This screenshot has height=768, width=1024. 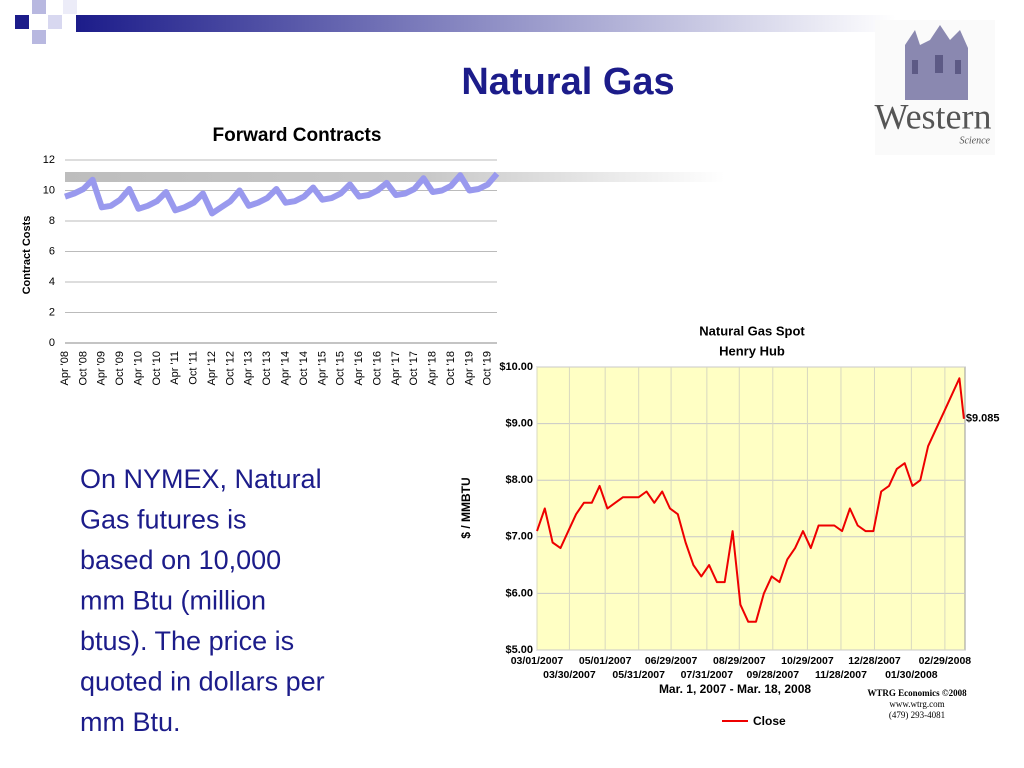 What do you see at coordinates (945, 661) in the screenshot?
I see `x-tick-label: 02/29/2008` at bounding box center [945, 661].